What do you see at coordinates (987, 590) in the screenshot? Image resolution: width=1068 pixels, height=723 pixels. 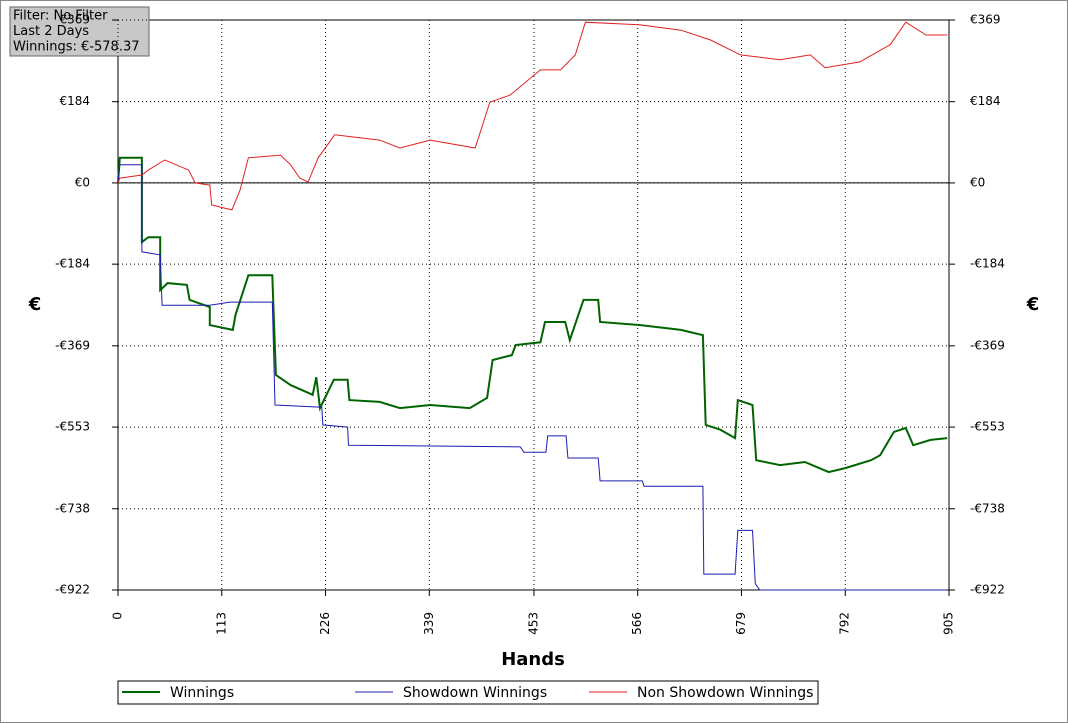 I see `y2-tick-label: -€922` at bounding box center [987, 590].